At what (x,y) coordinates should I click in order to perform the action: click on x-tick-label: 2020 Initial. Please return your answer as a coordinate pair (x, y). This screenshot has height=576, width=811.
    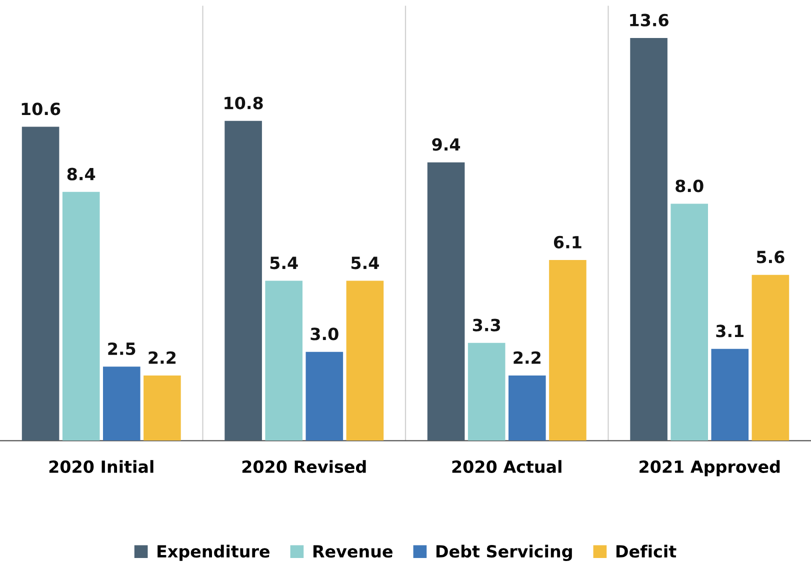
    Looking at the image, I should click on (101, 466).